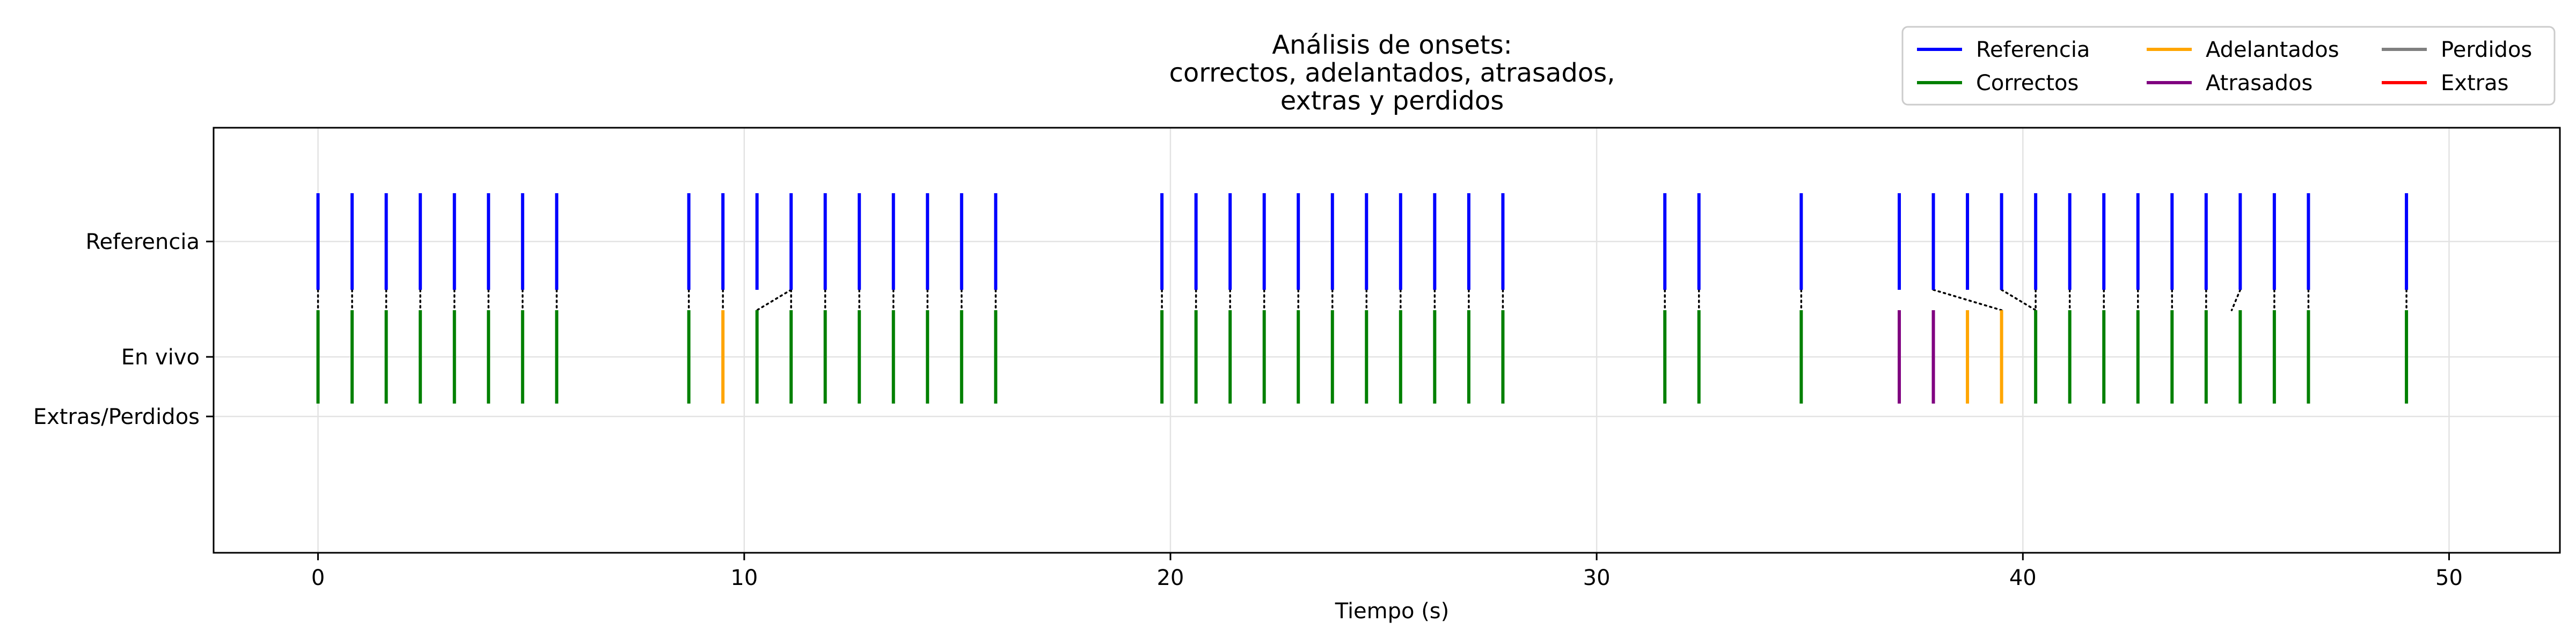 The width and height of the screenshot is (2576, 644). I want to click on x-axis-ticks: 0 10 20 30 40 50, so click(1387, 571).